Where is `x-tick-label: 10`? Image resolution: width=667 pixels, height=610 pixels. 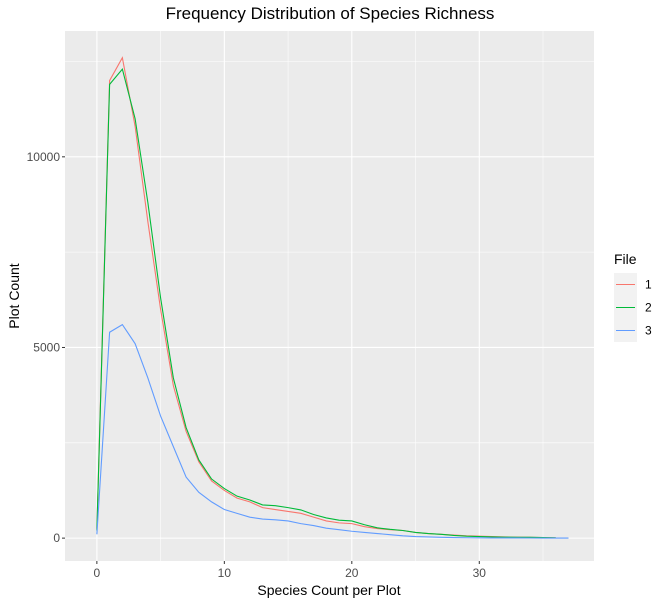 x-tick-label: 10 is located at coordinates (225, 573).